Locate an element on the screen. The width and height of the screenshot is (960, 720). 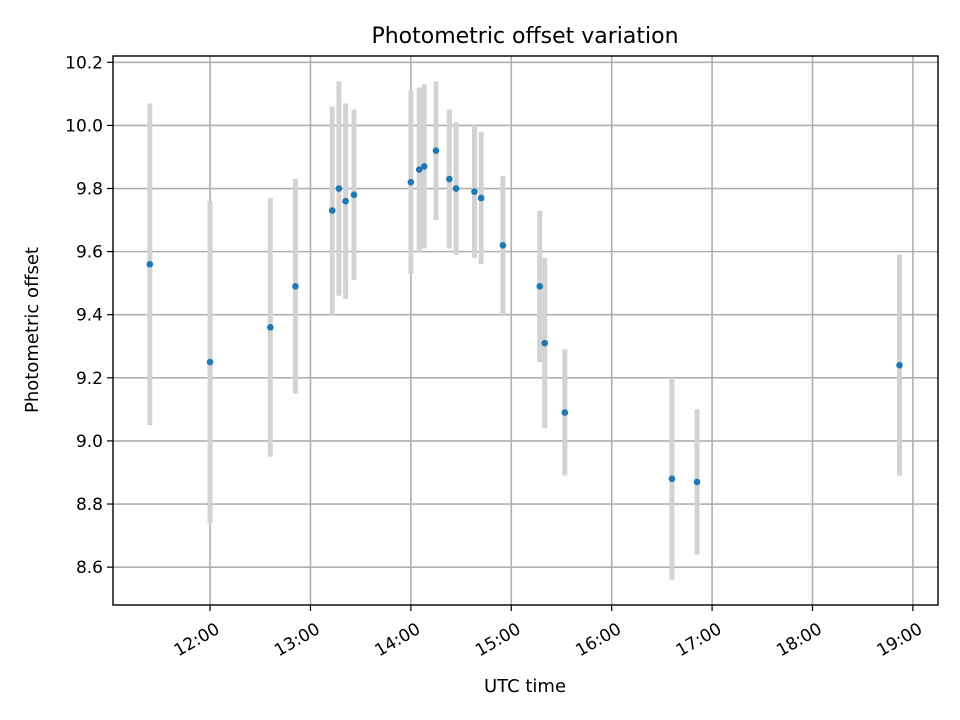
x-tick-label: 17:00 is located at coordinates (699, 640).